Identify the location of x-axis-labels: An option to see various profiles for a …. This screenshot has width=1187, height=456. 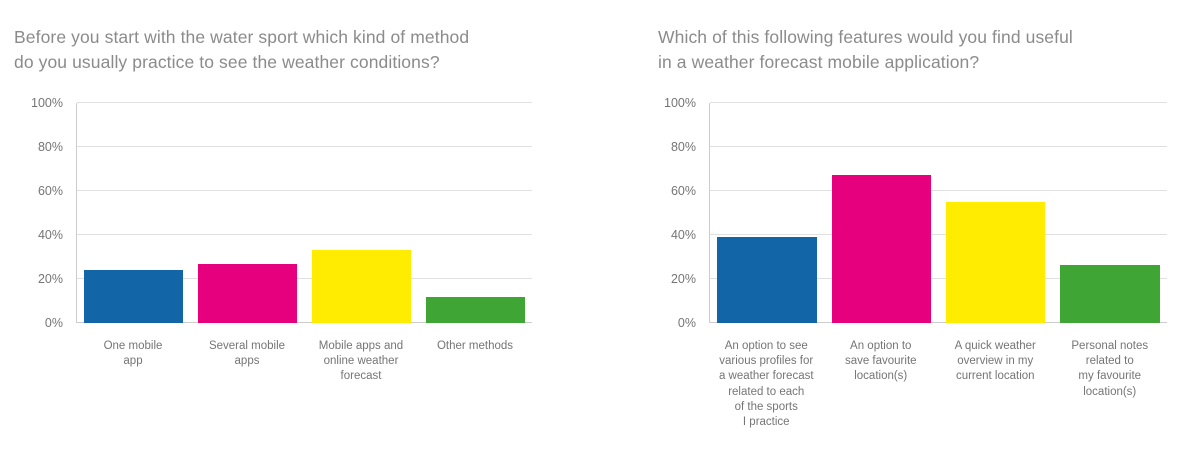
(938, 384).